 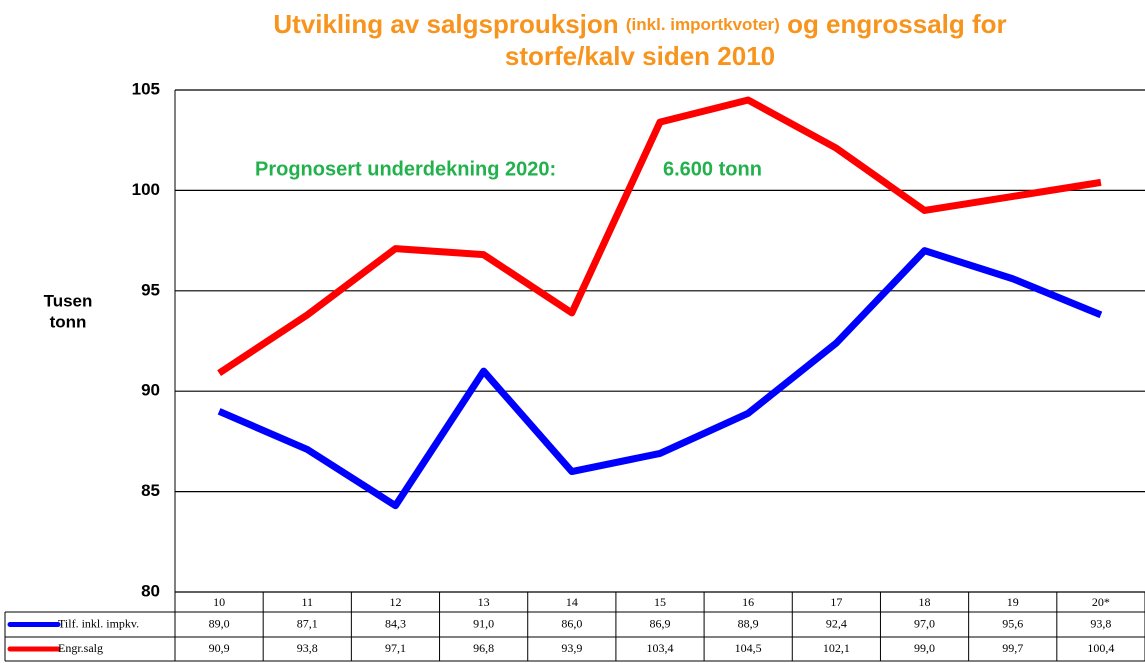 What do you see at coordinates (660, 648) in the screenshot?
I see `table-value: 103,4` at bounding box center [660, 648].